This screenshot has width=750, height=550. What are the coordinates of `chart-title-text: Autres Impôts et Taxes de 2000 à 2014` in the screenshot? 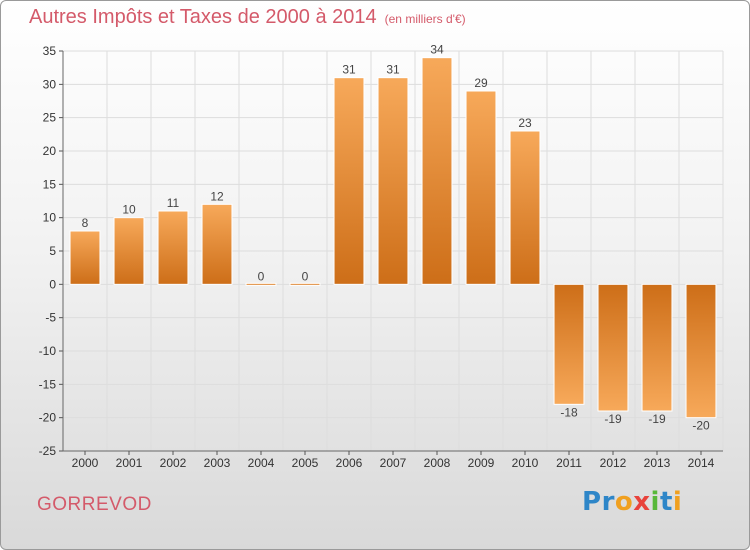 It's located at (203, 17).